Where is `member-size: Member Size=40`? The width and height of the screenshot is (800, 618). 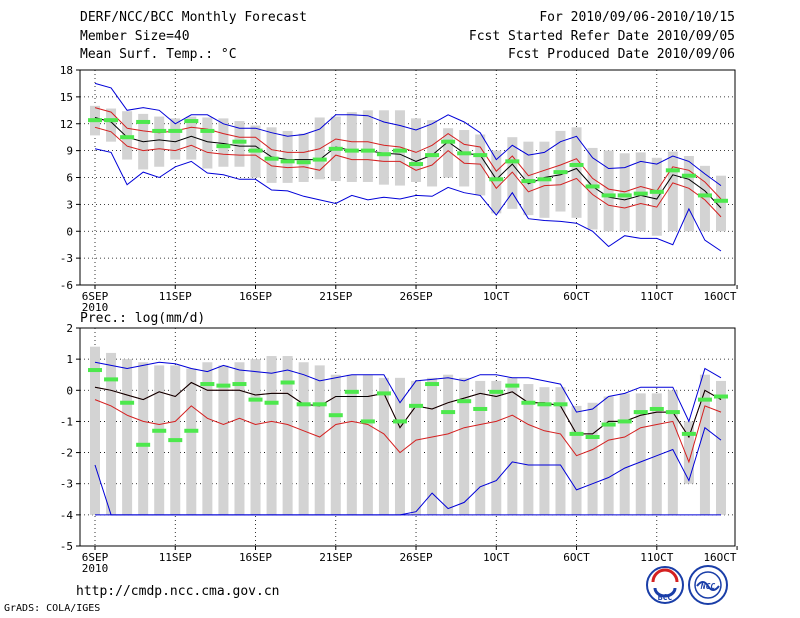 member-size: Member Size=40 is located at coordinates (135, 36).